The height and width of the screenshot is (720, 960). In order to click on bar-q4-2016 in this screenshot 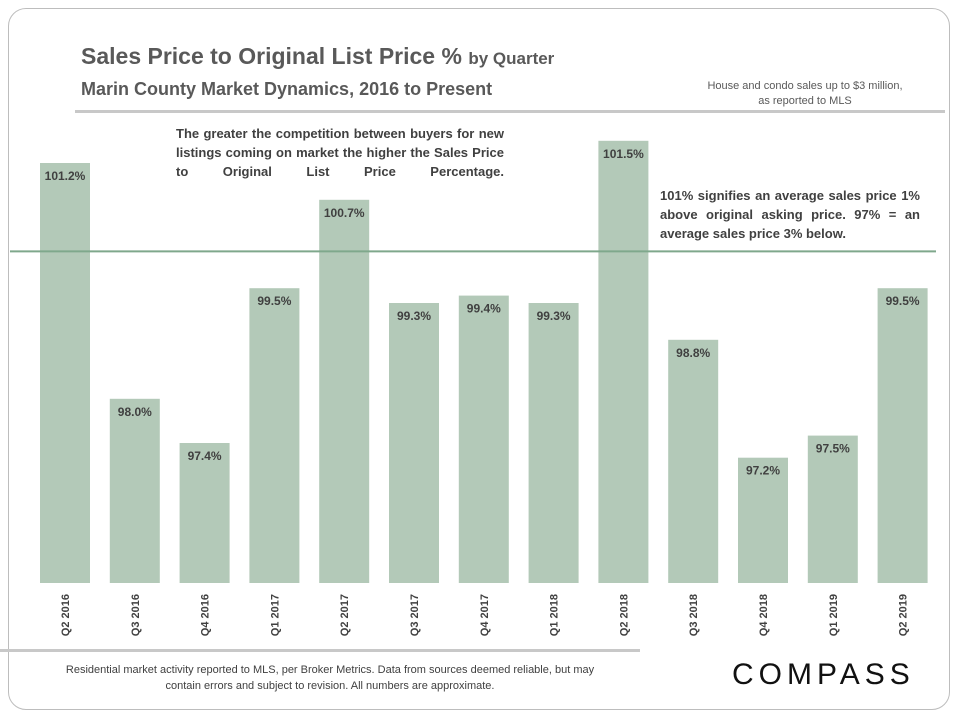, I will do `click(204, 513)`.